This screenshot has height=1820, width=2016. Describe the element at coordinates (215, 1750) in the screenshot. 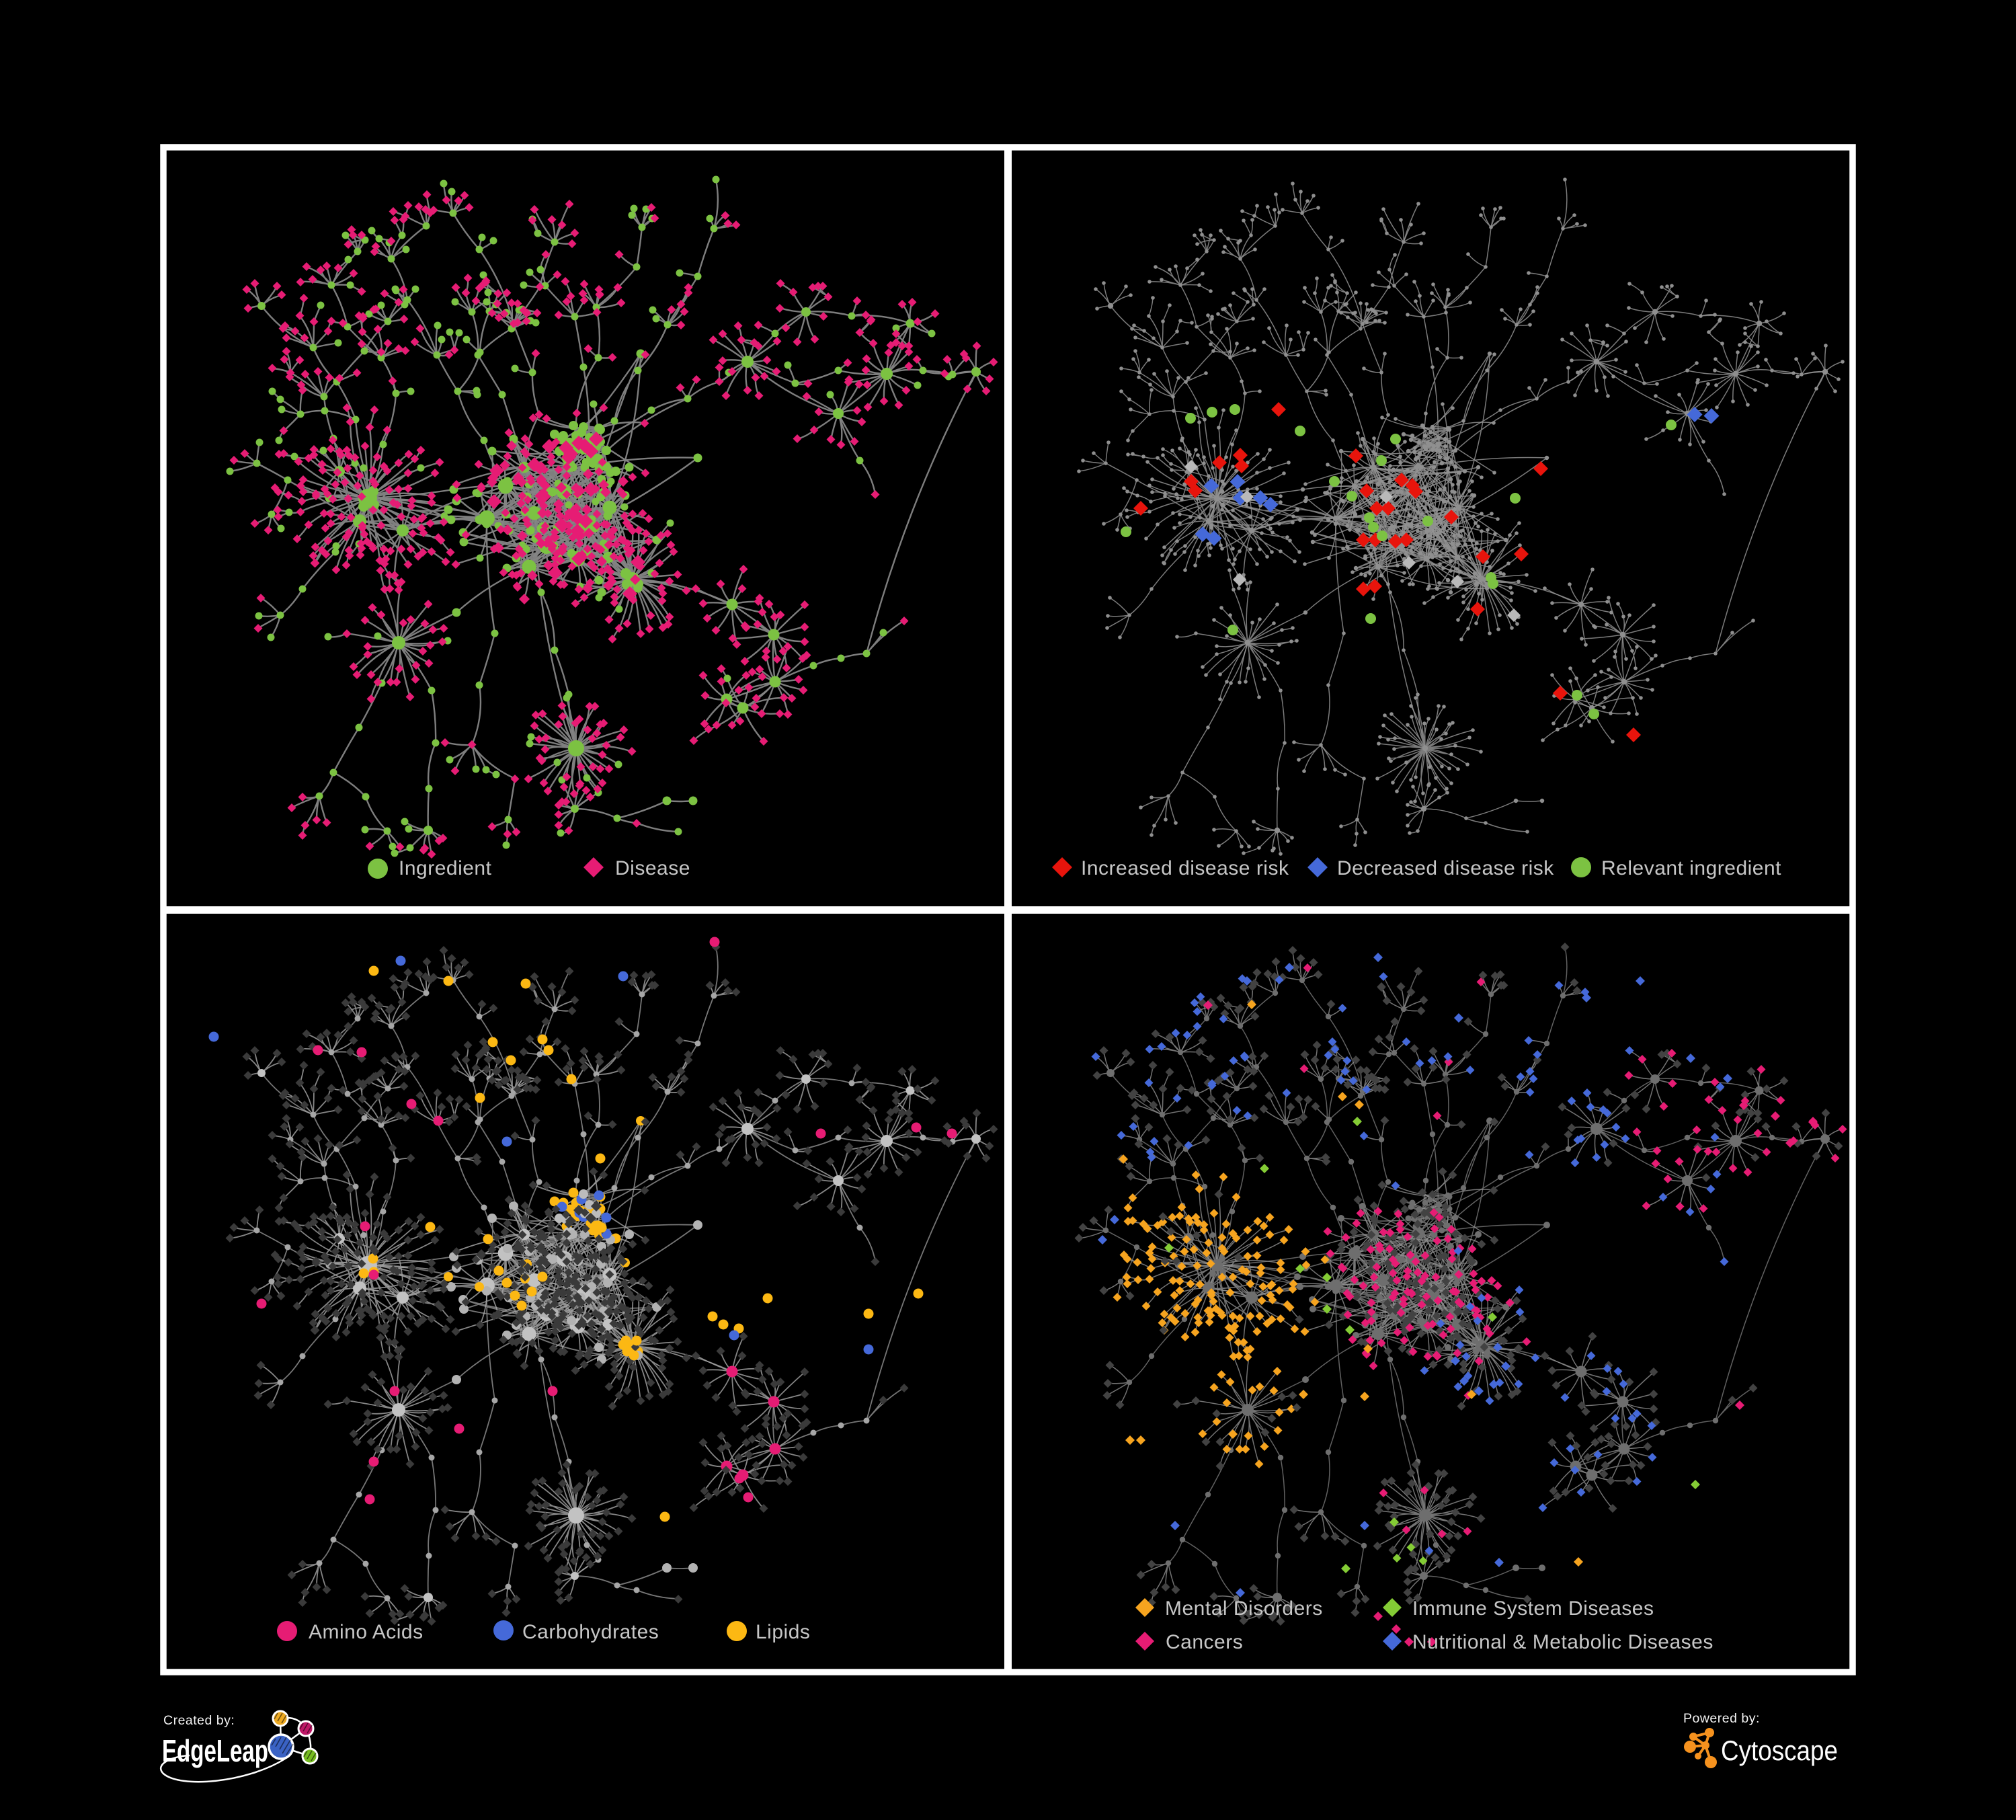

I see `svg-text: EdgeLeap` at that location.